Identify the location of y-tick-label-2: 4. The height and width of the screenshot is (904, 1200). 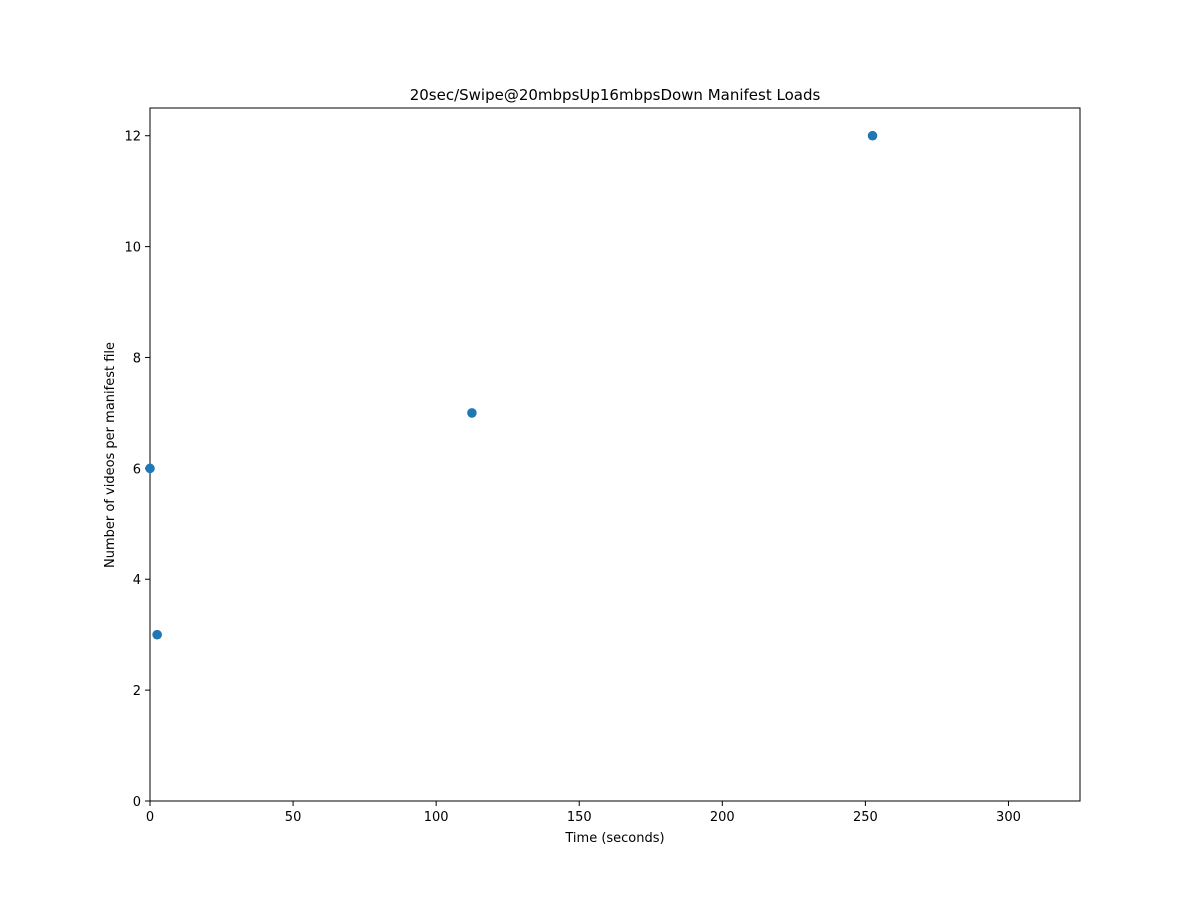
(137, 580).